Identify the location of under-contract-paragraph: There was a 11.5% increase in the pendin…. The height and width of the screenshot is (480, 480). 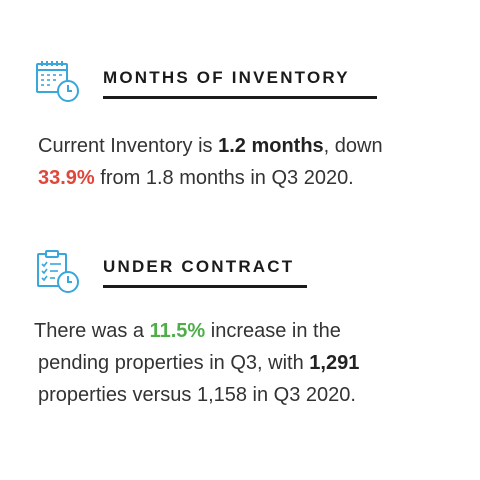
(196, 363).